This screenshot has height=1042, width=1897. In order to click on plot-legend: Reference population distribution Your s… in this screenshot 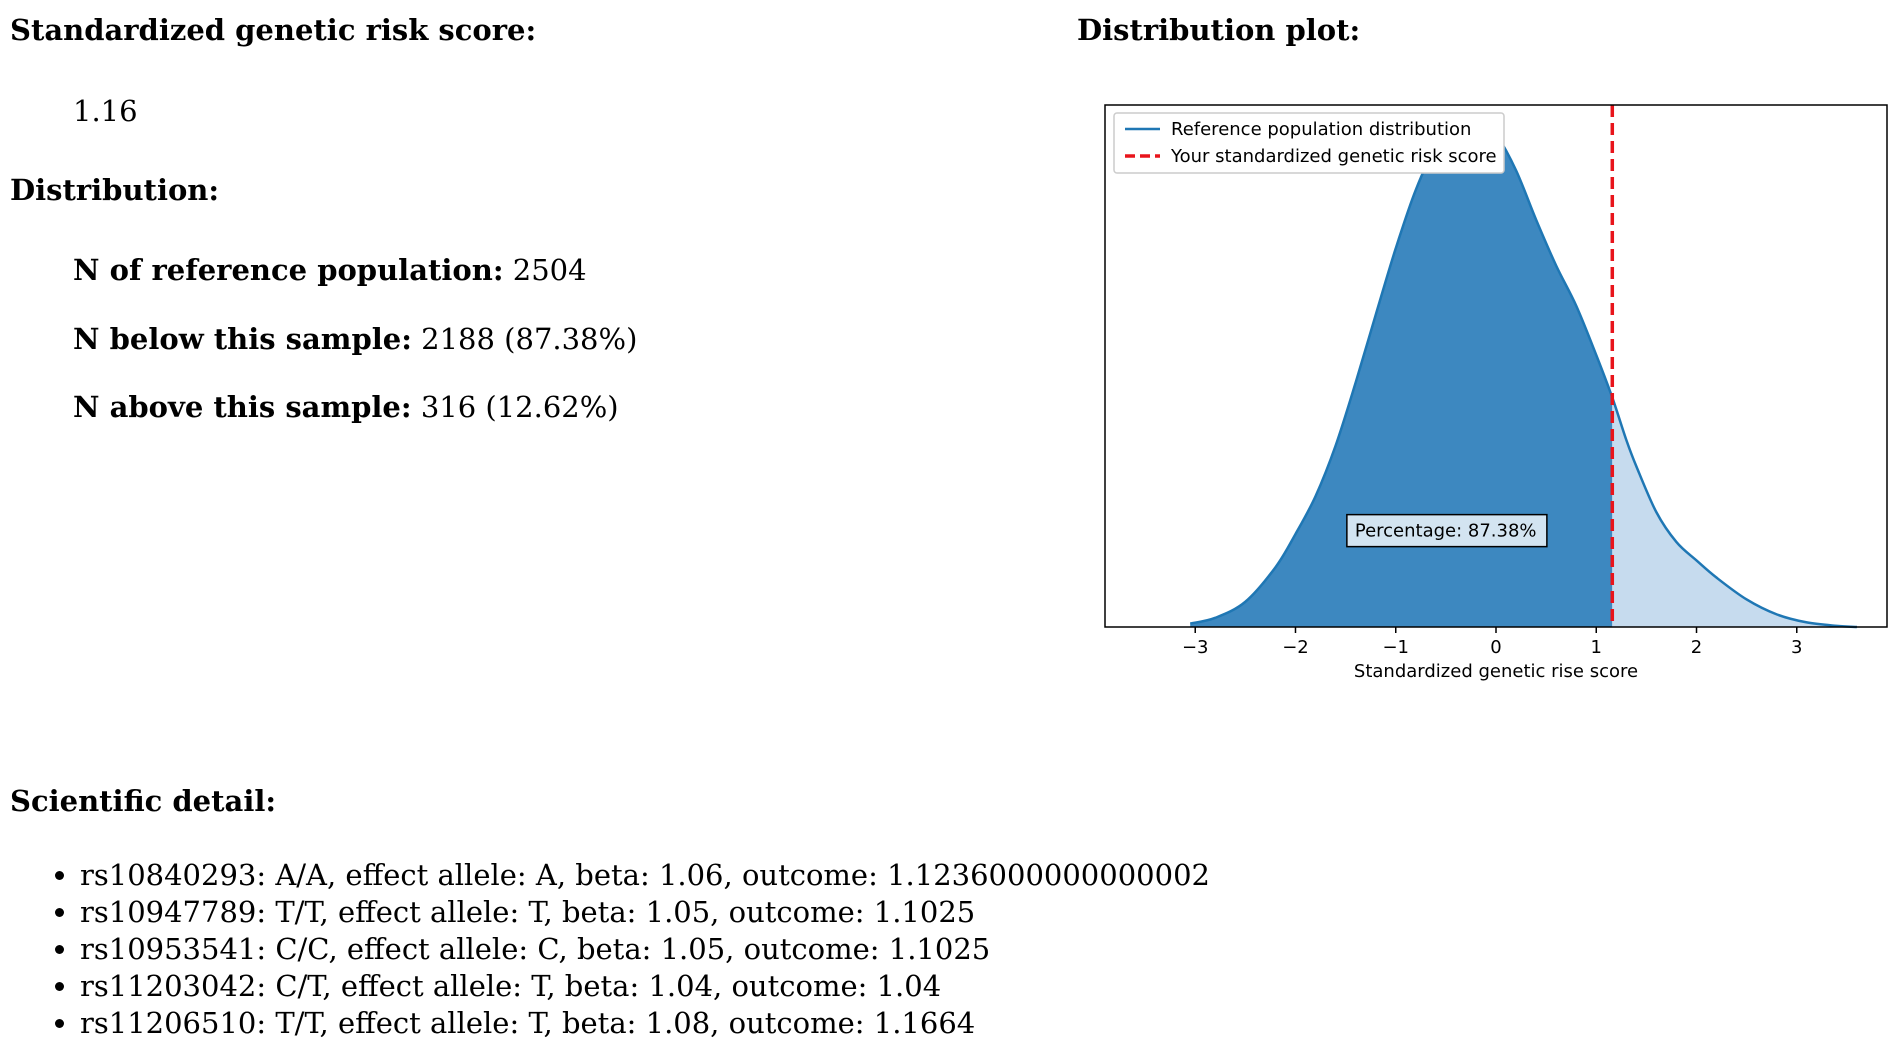, I will do `click(1309, 143)`.